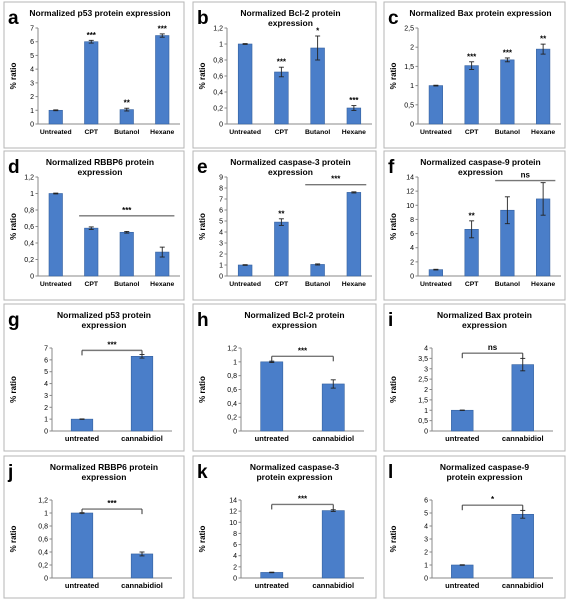 Image resolution: width=567 pixels, height=605 pixels. Describe the element at coordinates (14, 320) in the screenshot. I see `panel-letter: g` at that location.